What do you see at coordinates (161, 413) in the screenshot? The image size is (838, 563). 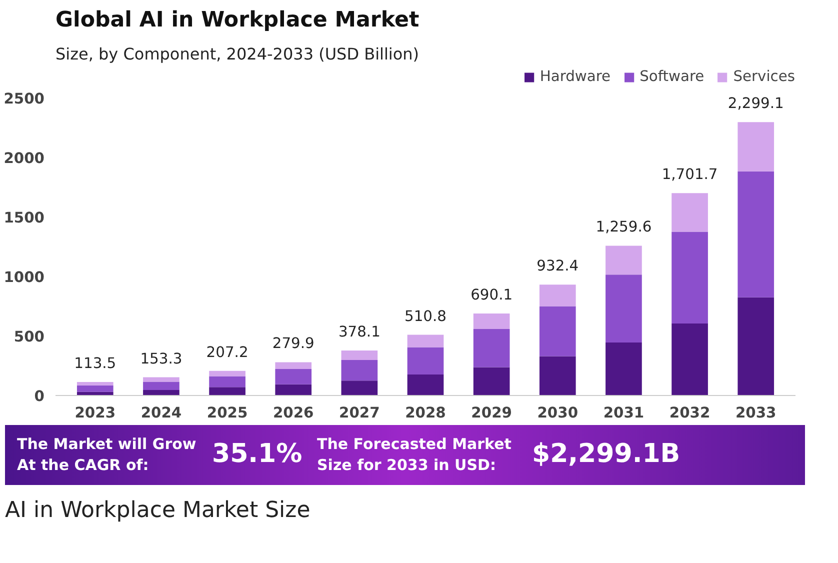 I see `x-tick-label: 2024` at bounding box center [161, 413].